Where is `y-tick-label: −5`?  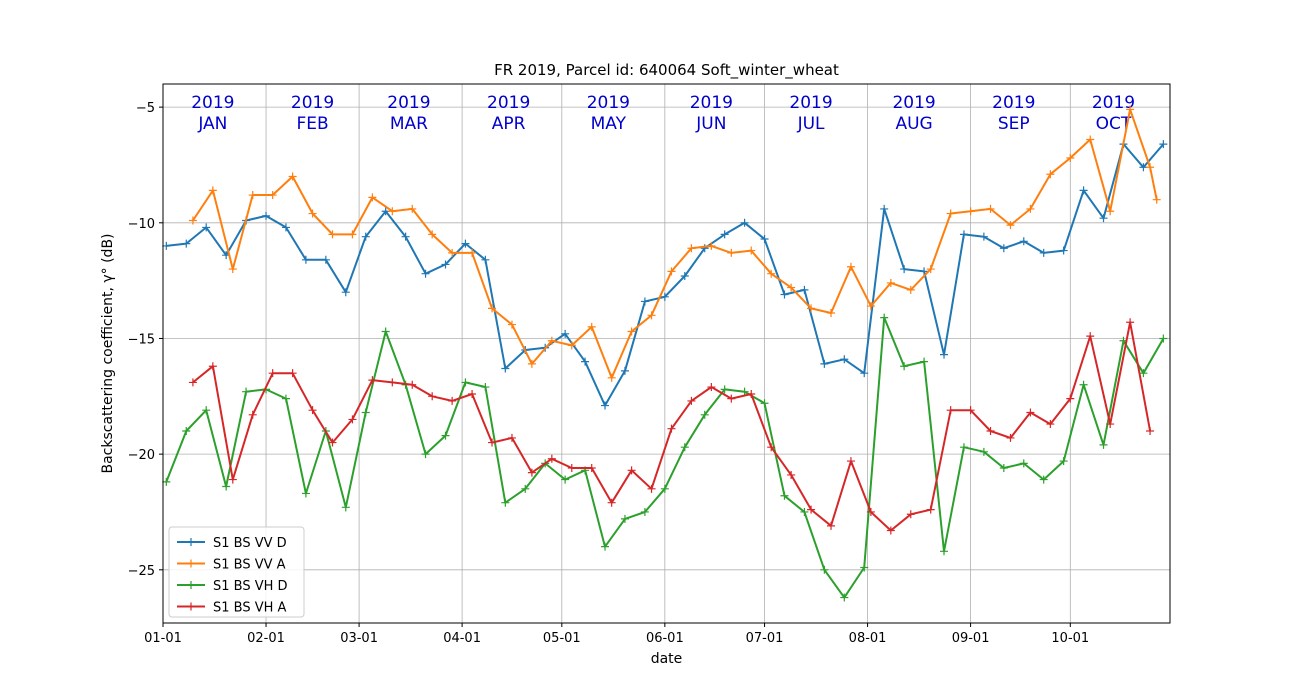
y-tick-label: −5 is located at coordinates (145, 108).